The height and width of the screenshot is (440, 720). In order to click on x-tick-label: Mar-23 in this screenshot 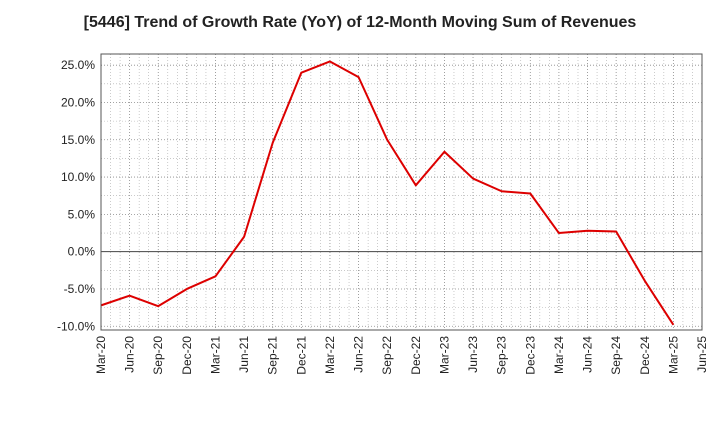, I will do `click(444, 355)`.